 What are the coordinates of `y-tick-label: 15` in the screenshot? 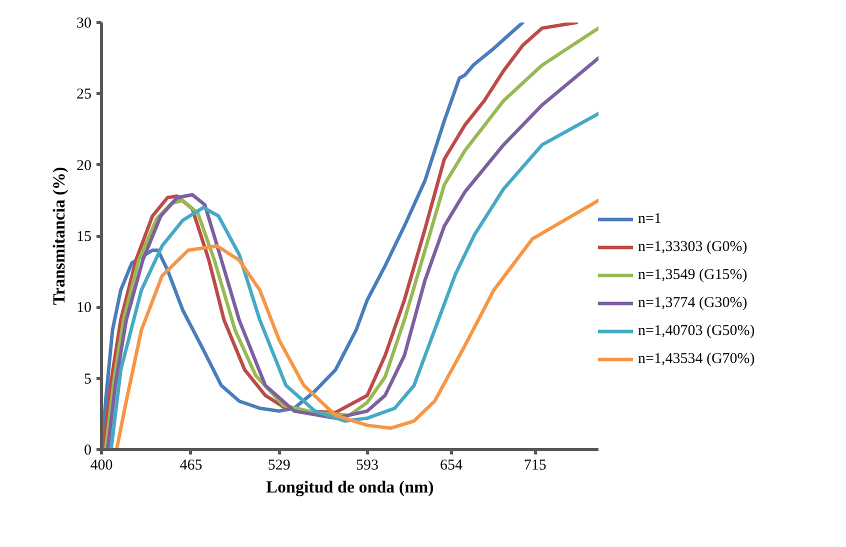 It's located at (84, 237).